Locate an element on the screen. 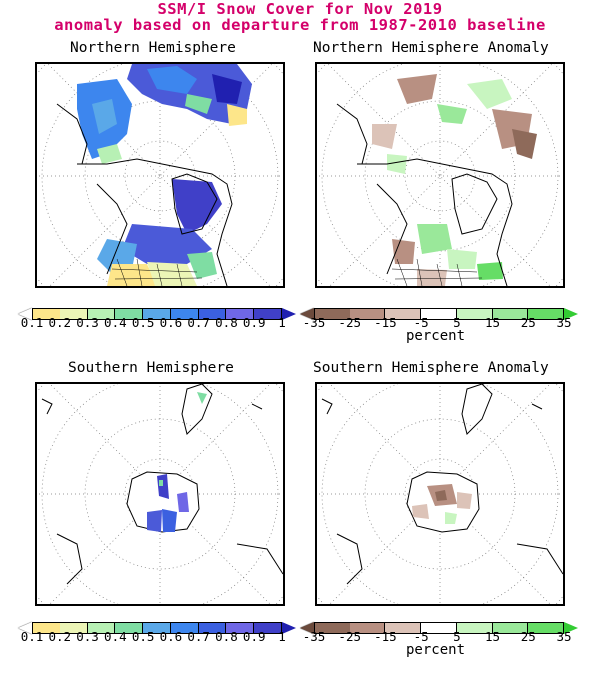 The height and width of the screenshot is (700, 600). cover-colorbar-sh: 0.1 0.2 0.3 0.4 0.5 0.6 0.7 0.8 0.9 1 is located at coordinates (157, 633).